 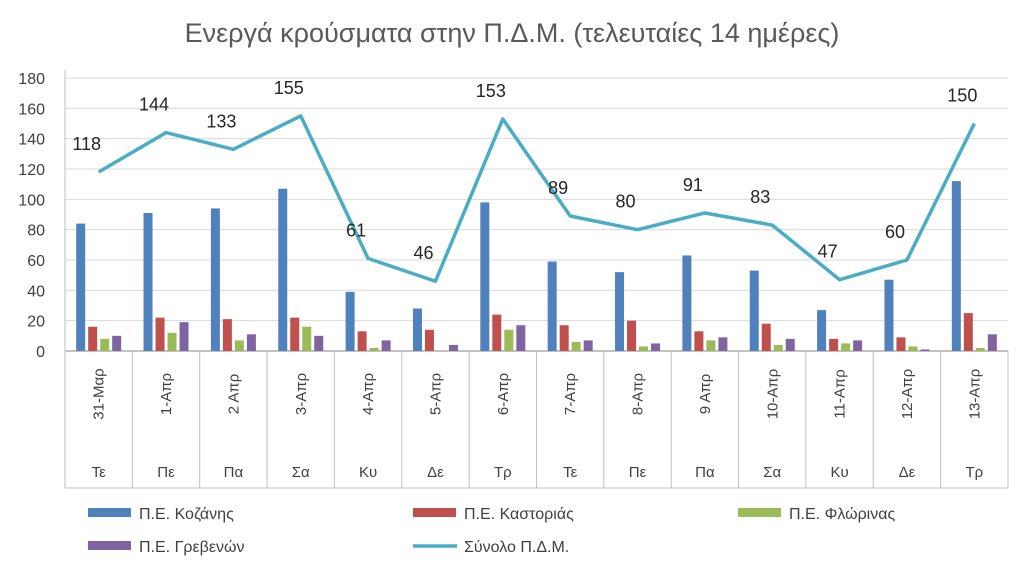 I want to click on data-label: 83, so click(x=760, y=197).